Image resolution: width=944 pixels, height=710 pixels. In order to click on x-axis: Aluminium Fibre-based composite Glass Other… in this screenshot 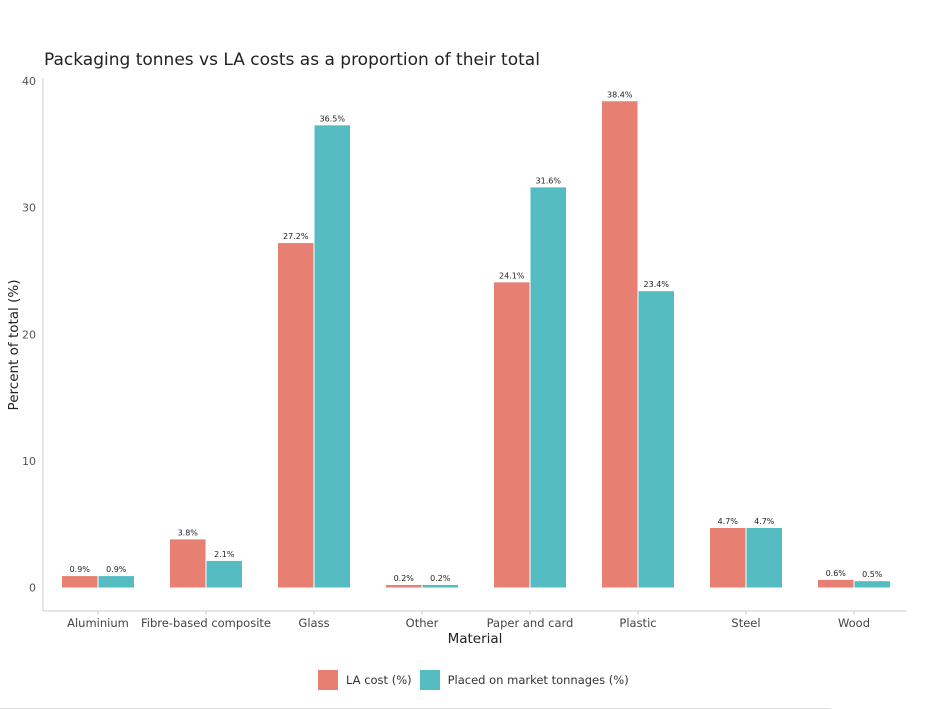, I will do `click(475, 620)`.